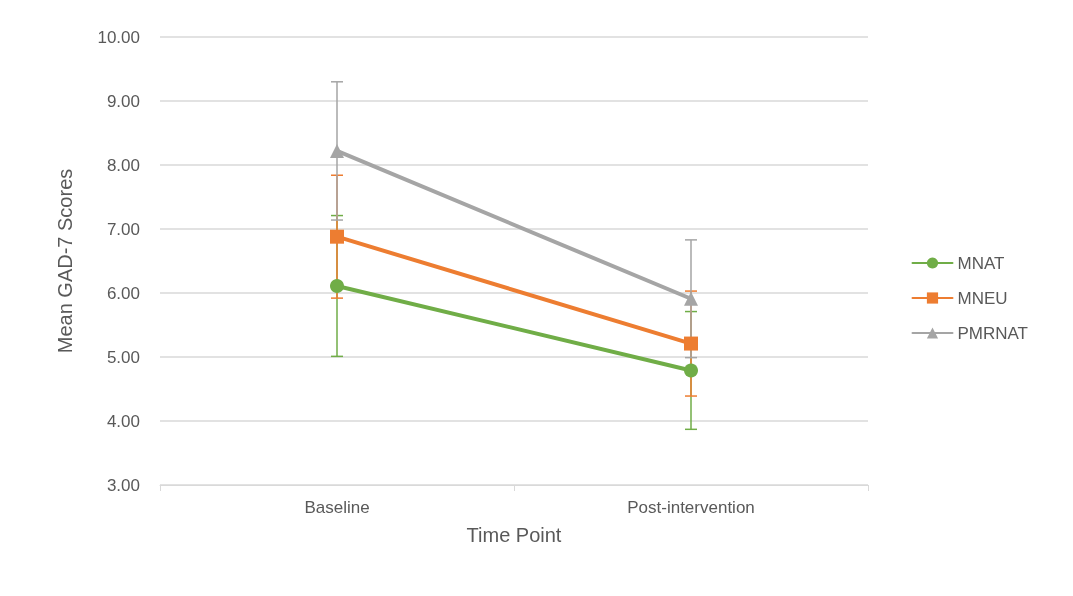 This screenshot has width=1073, height=596. What do you see at coordinates (123, 165) in the screenshot?
I see `y-tick-label: 8.00` at bounding box center [123, 165].